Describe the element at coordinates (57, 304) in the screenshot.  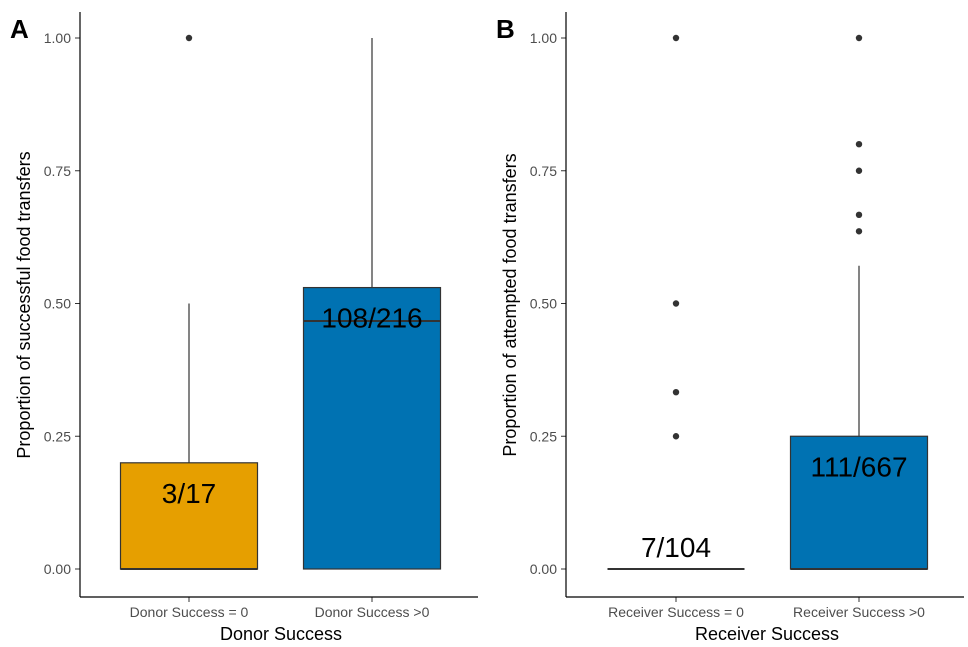
I see `panel-a-y-tick-label: 0.50` at that location.